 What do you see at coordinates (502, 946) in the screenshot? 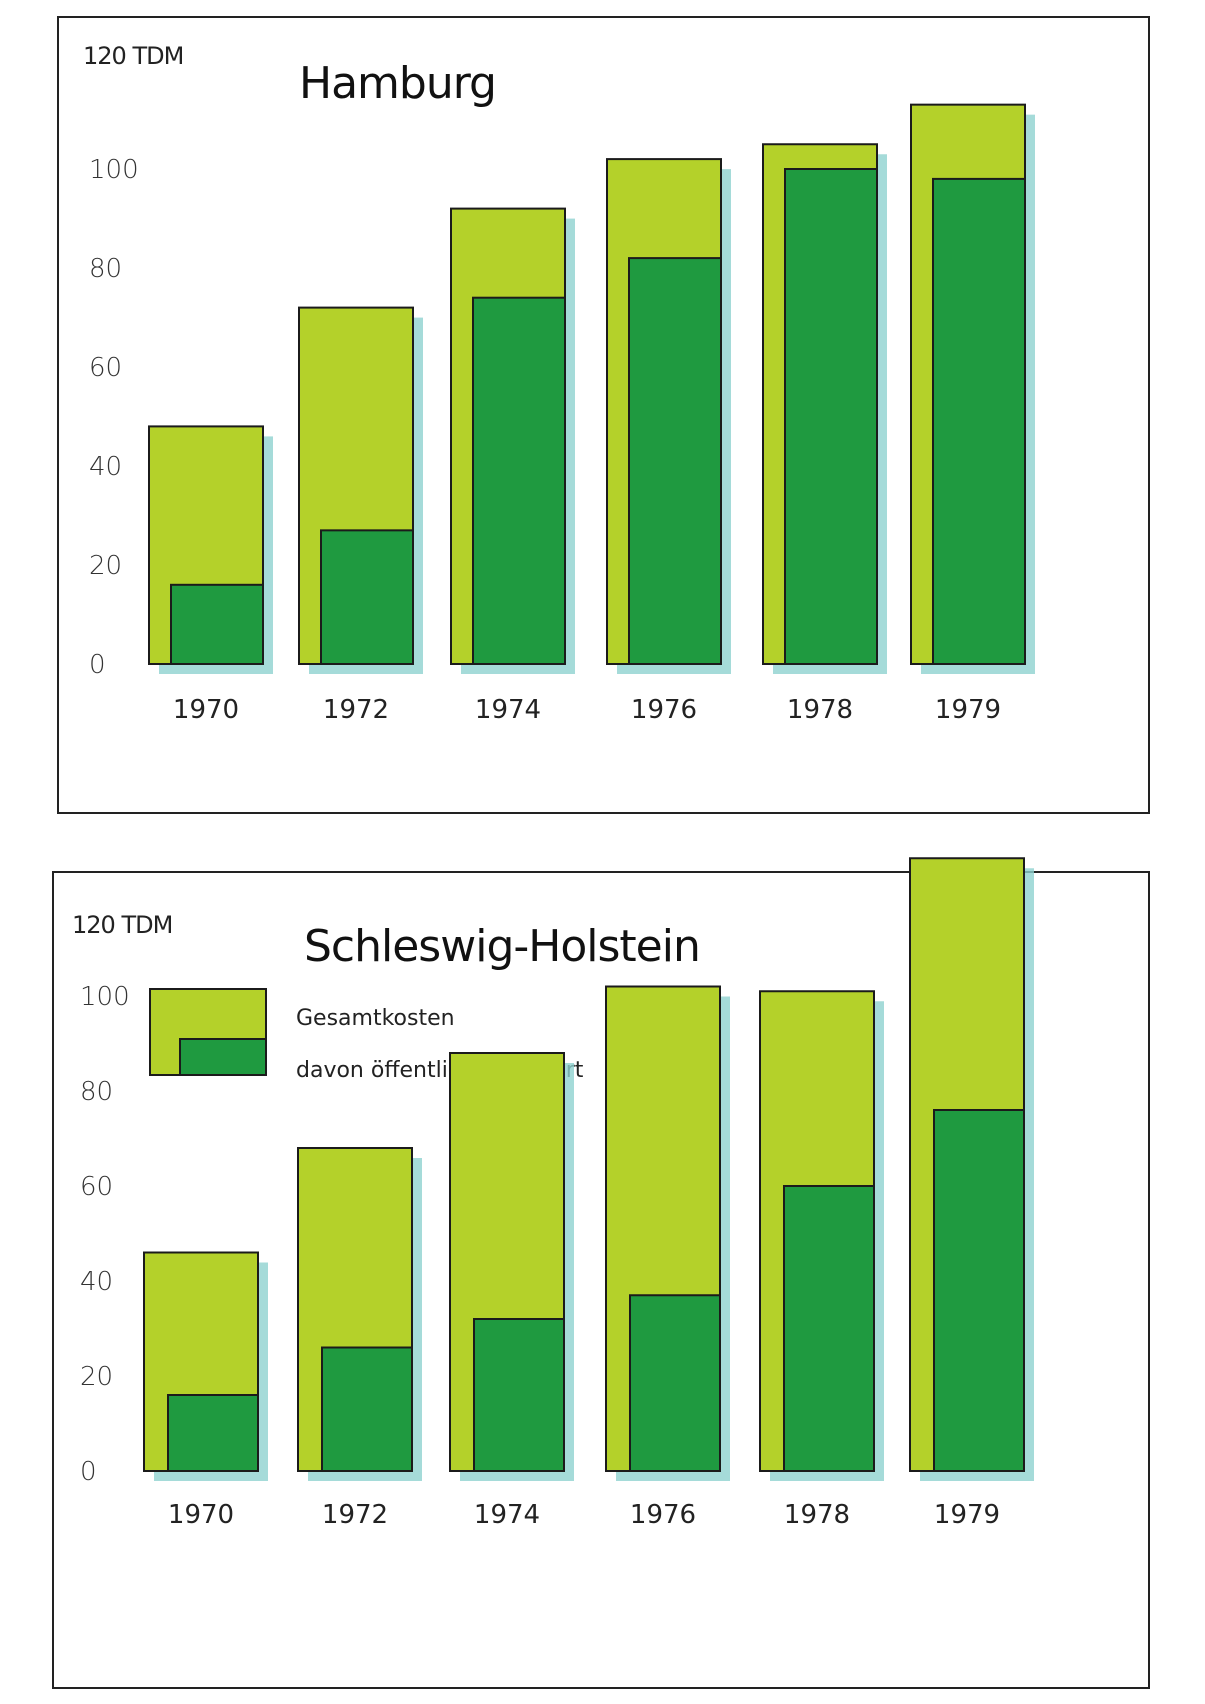
I see `chart-title: Schleswig-Holstein` at bounding box center [502, 946].